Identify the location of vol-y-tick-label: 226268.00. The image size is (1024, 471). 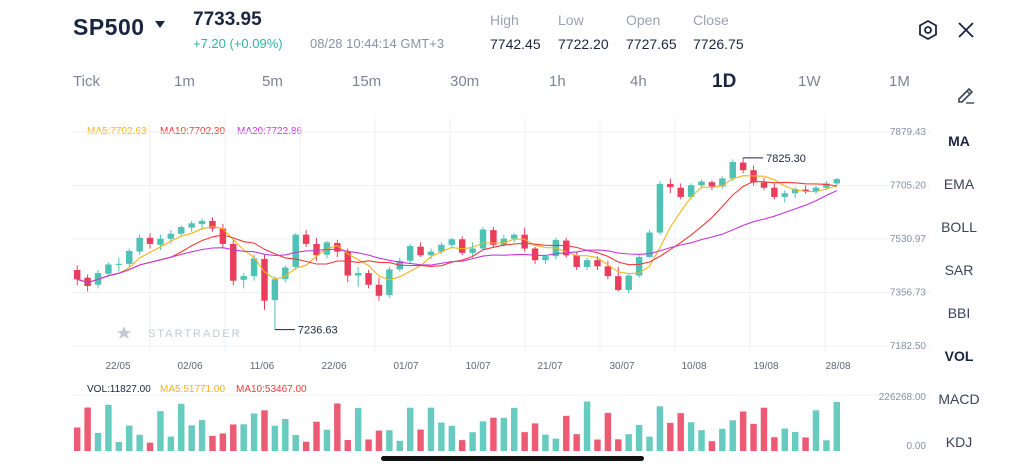
(903, 397).